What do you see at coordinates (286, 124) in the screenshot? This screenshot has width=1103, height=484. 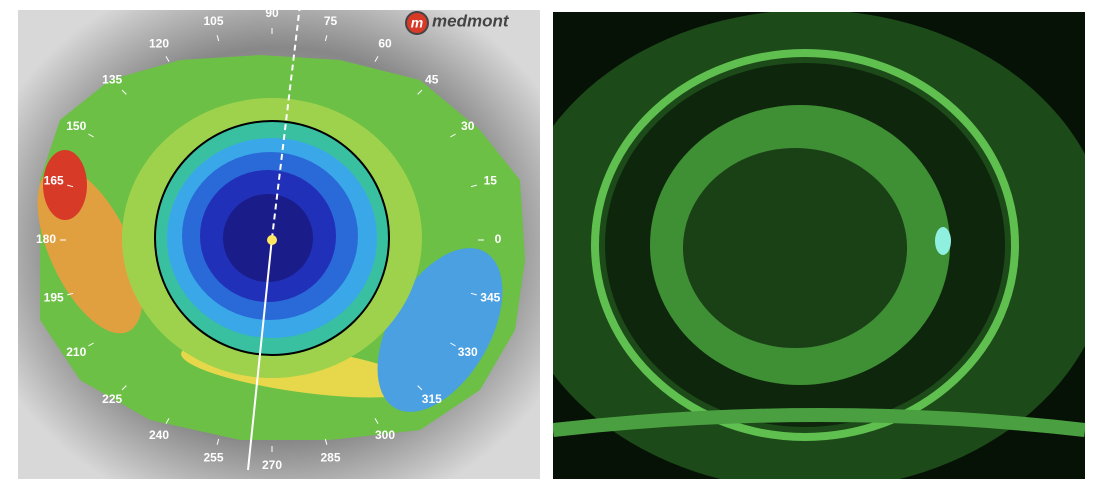 I see `axis-top` at bounding box center [286, 124].